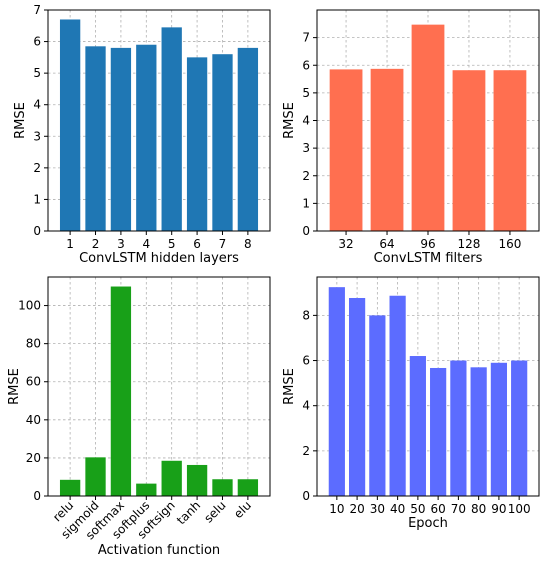 The image size is (550, 561). What do you see at coordinates (242, 509) in the screenshot?
I see `x-tick-label: elu` at bounding box center [242, 509].